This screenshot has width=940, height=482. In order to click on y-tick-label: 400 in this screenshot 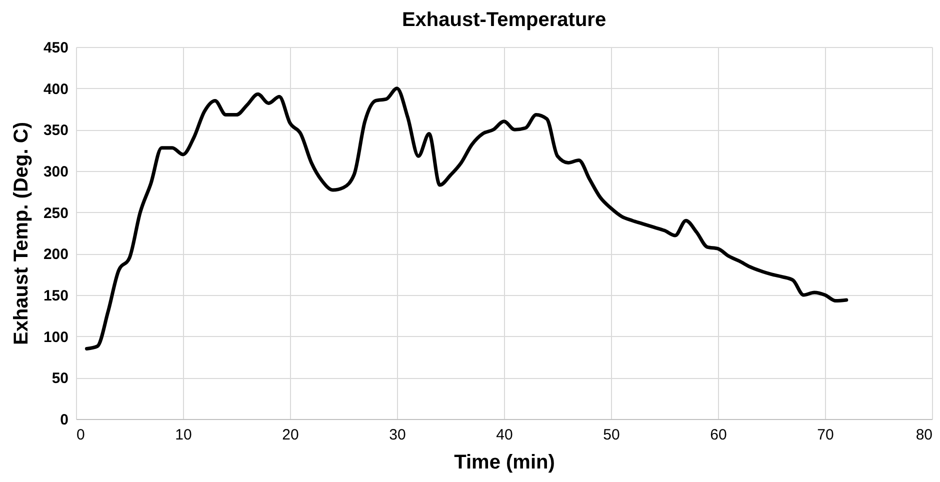, I will do `click(55, 89)`.